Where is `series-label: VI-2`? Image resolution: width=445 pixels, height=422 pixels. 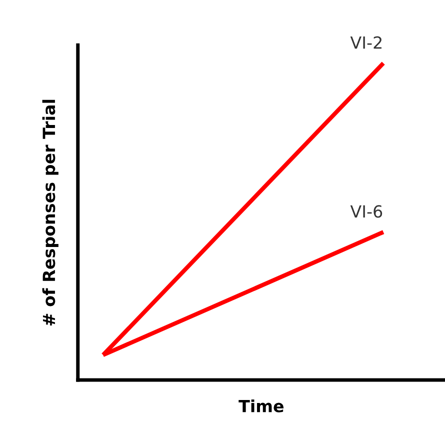
series-label: VI-2 is located at coordinates (366, 42).